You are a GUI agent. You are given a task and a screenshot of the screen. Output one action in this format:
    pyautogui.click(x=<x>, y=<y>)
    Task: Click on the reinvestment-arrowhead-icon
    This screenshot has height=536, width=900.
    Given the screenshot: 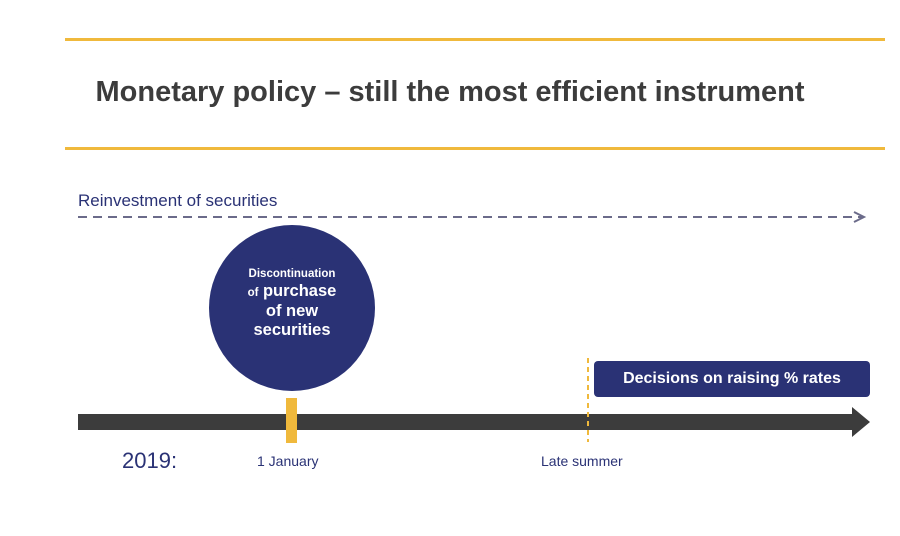 What is the action you would take?
    pyautogui.click(x=860, y=217)
    